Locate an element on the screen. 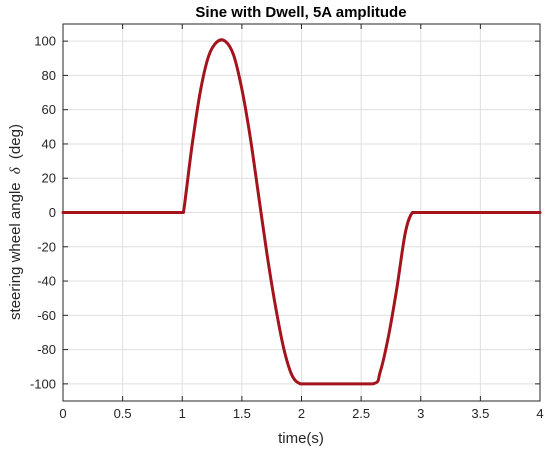 This screenshot has height=459, width=550. x-tick-label: 3.5 is located at coordinates (480, 413).